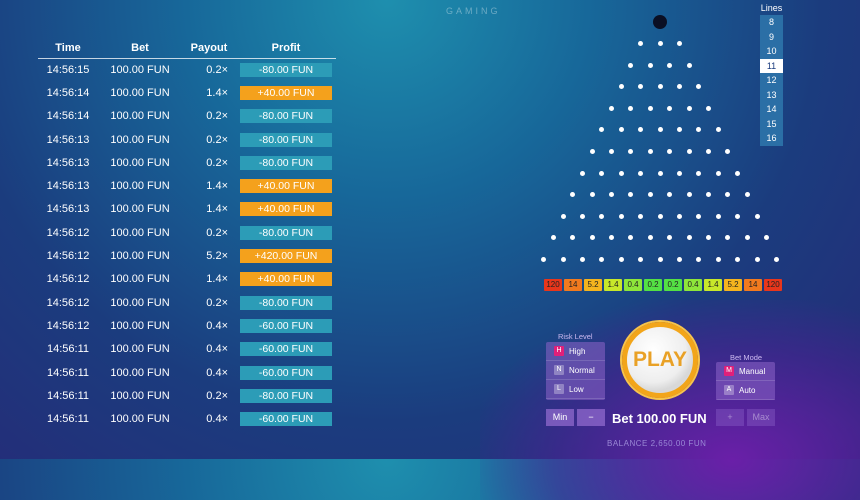 The image size is (860, 500). I want to click on payout-cell: 1.4×, so click(217, 209).